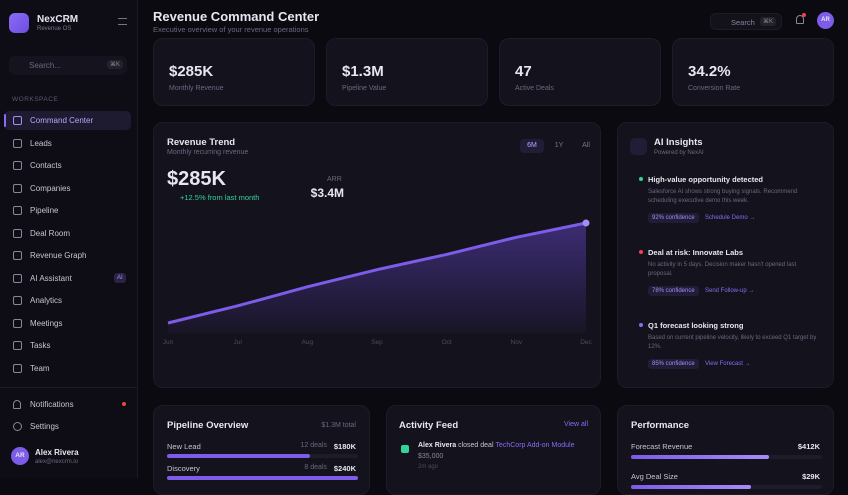 The height and width of the screenshot is (495, 848). Describe the element at coordinates (262, 478) in the screenshot. I see `stage-bar` at that location.